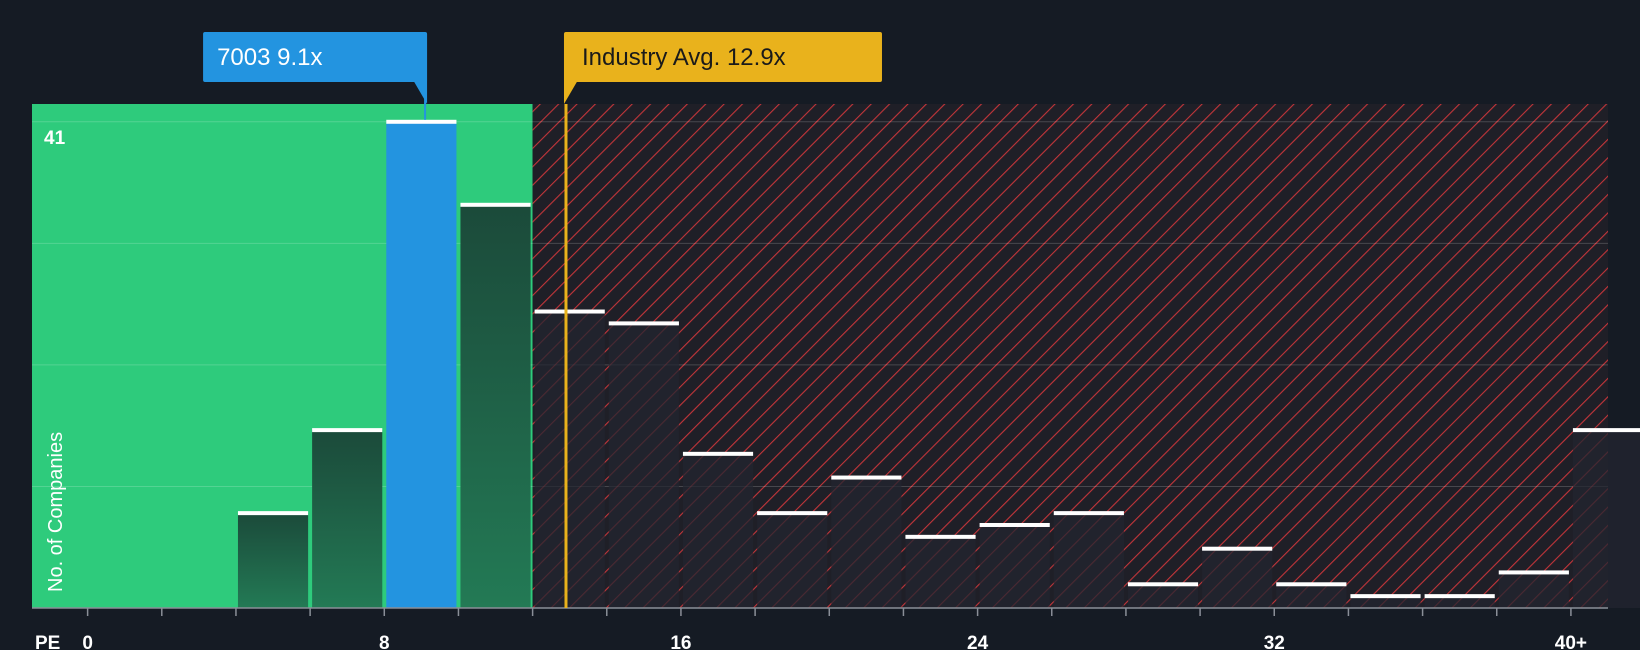  I want to click on industry-avg-callout-pointer, so click(570, 92).